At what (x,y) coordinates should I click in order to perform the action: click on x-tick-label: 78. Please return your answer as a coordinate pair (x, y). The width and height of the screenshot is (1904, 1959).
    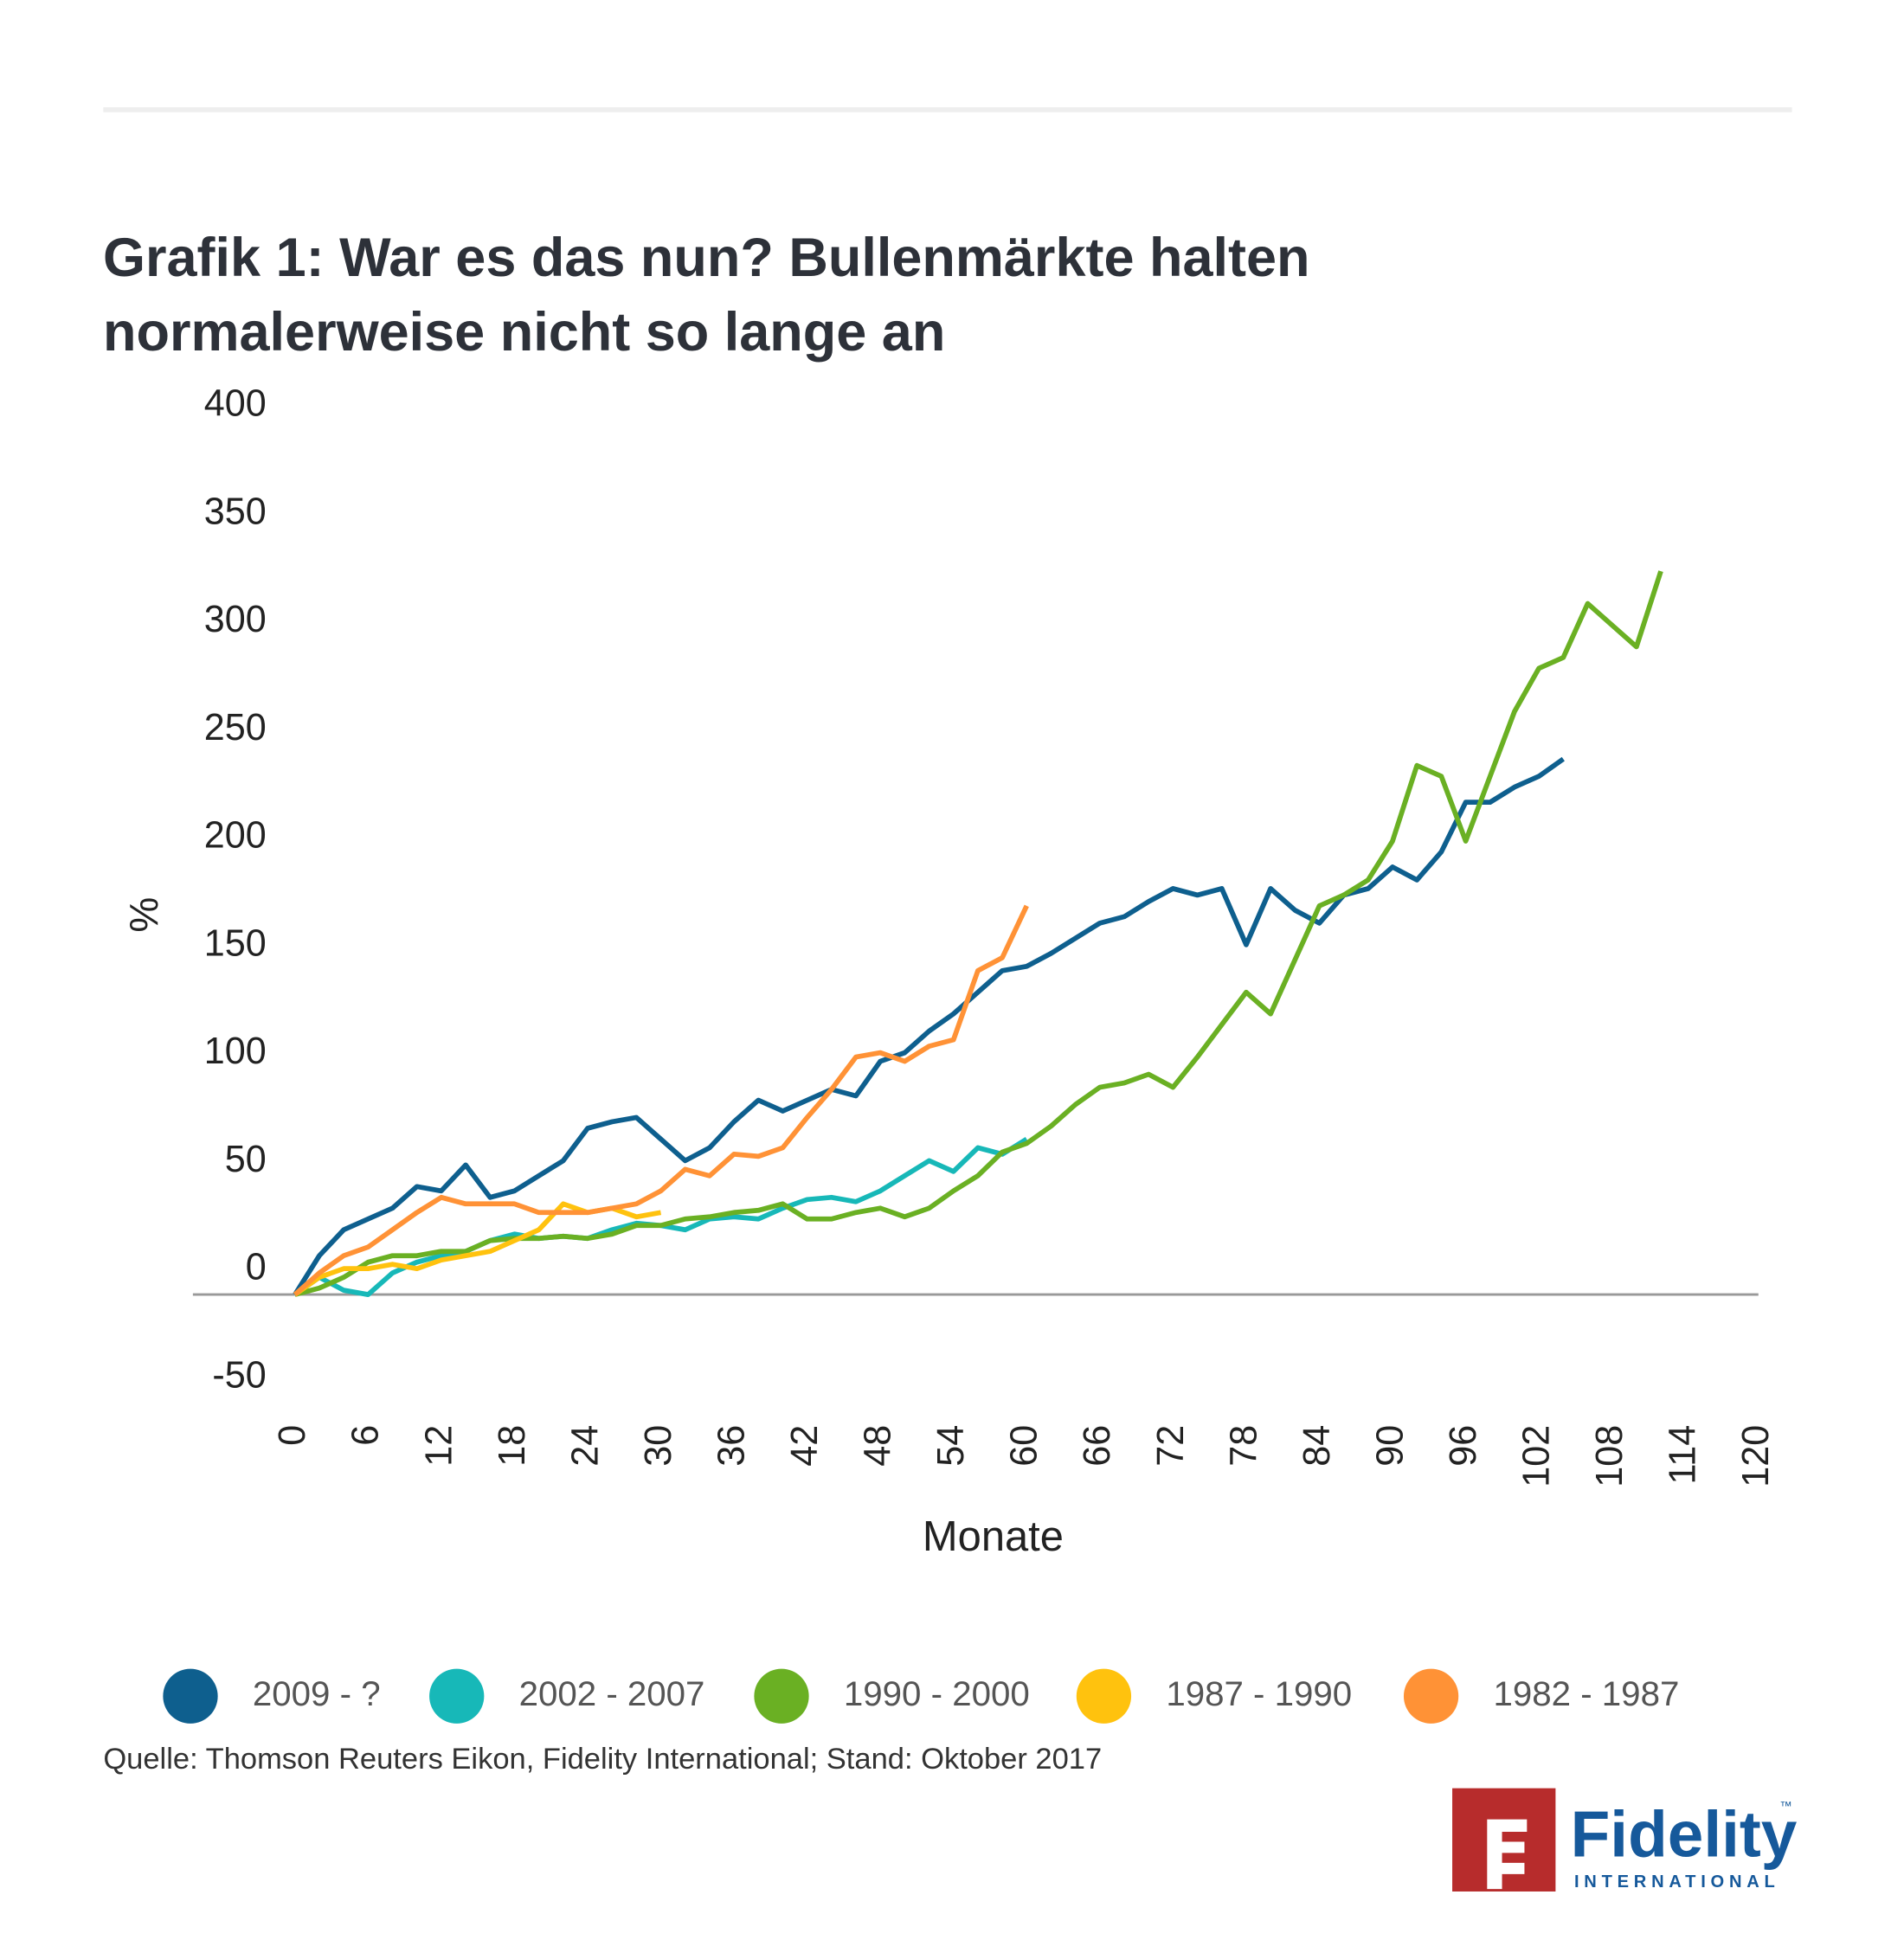
    Looking at the image, I should click on (1243, 1446).